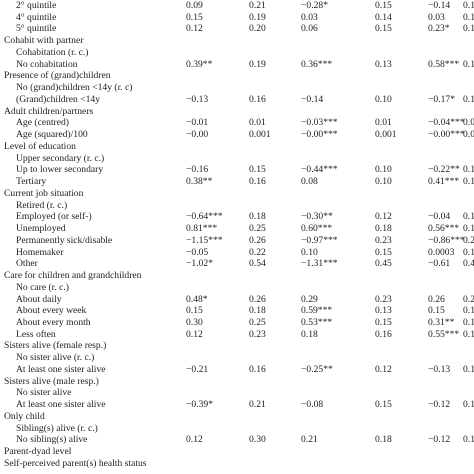  What do you see at coordinates (57, 76) in the screenshot?
I see `section-heading: Presence of (grand)children` at bounding box center [57, 76].